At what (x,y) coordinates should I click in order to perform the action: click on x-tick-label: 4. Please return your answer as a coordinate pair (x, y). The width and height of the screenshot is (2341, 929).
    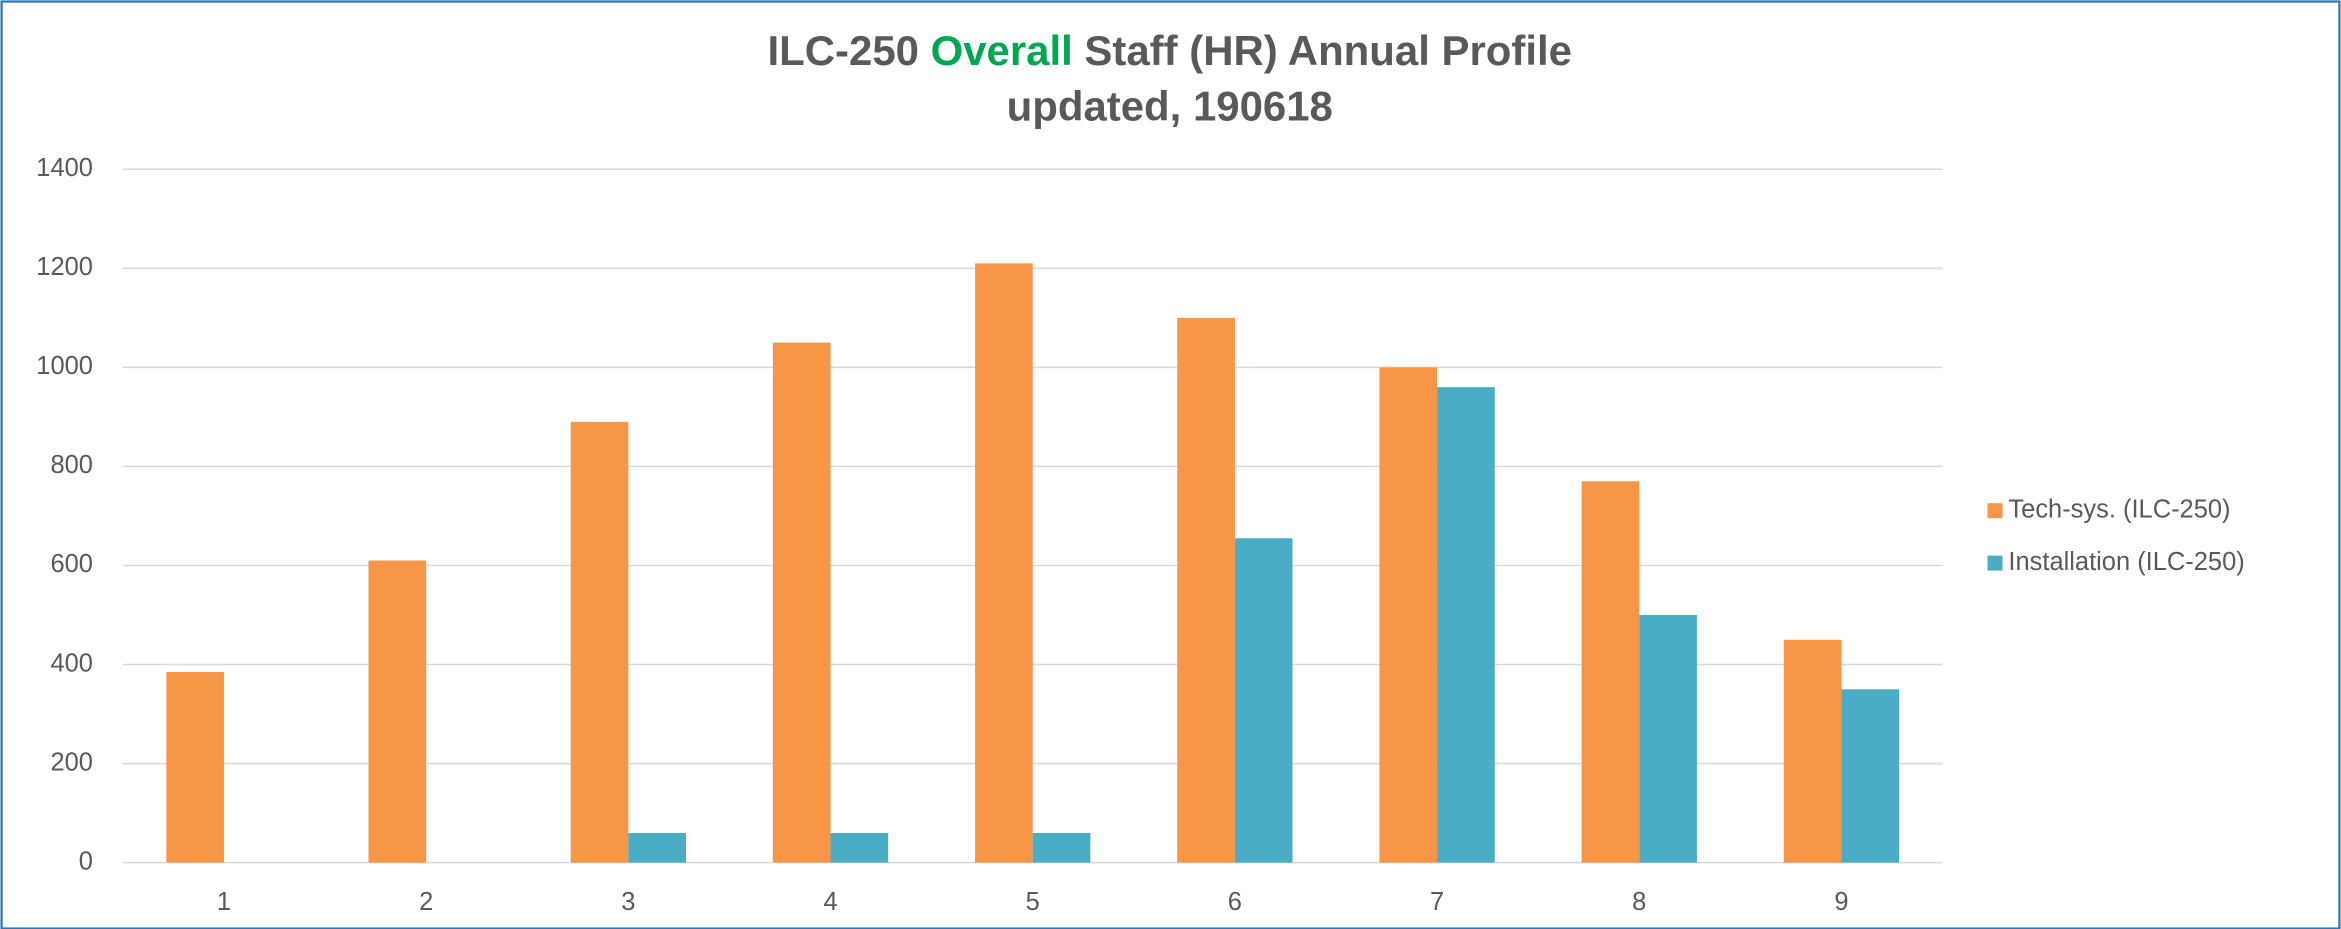
    Looking at the image, I should click on (830, 902).